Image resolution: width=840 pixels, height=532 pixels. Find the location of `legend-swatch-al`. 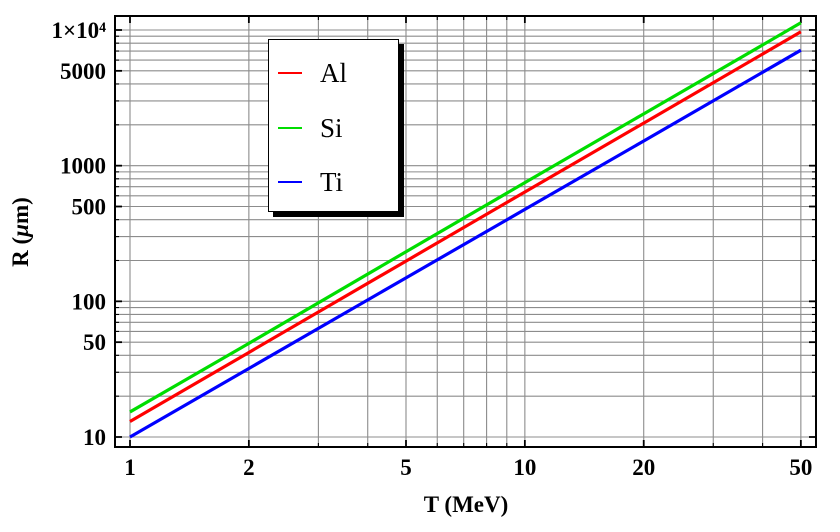

legend-swatch-al is located at coordinates (290, 73).